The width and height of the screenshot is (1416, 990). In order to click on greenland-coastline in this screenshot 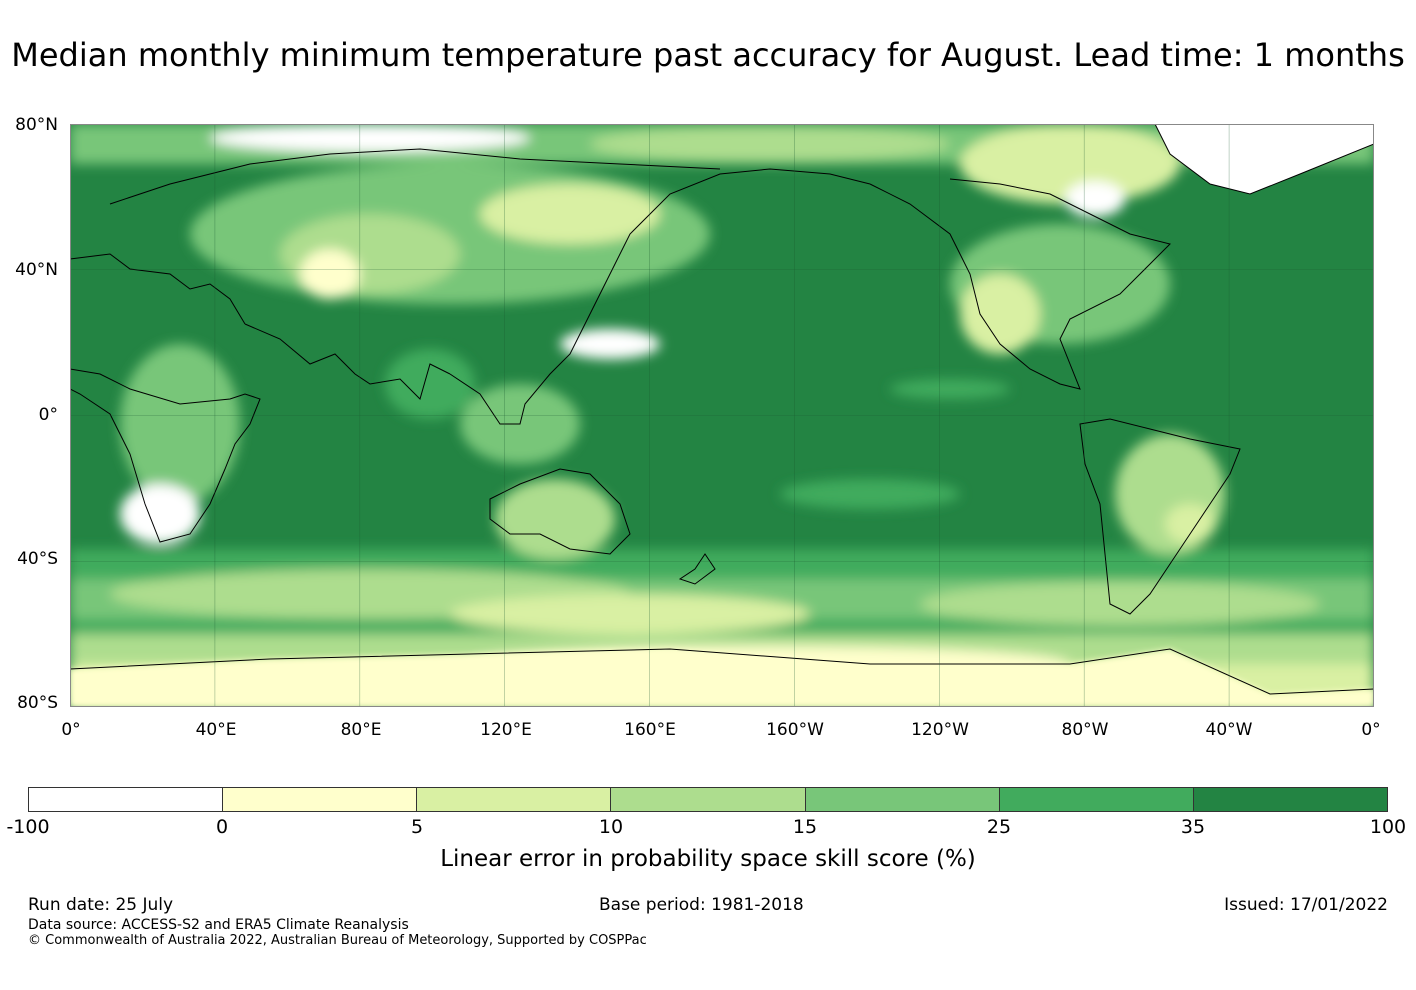, I will do `click(1264, 159)`.